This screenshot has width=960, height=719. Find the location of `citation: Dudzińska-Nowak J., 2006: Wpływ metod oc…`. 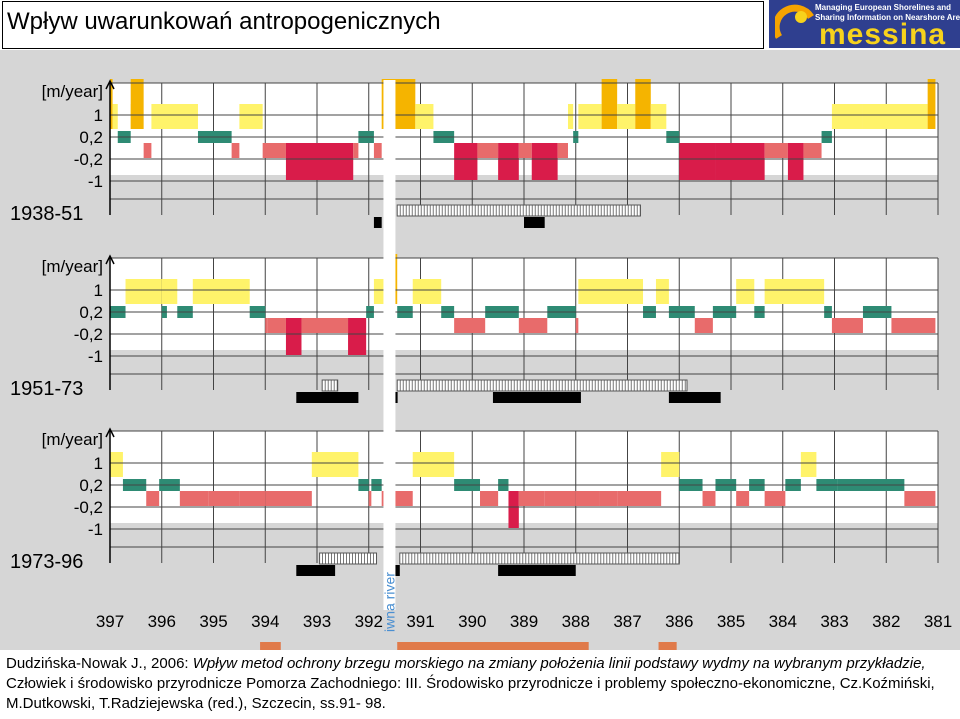

citation: Dudzińska-Nowak J., 2006: Wpływ metod oc… is located at coordinates (481, 684).